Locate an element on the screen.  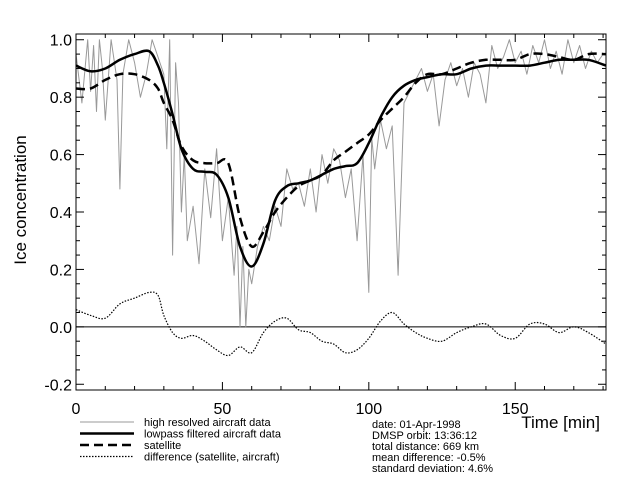
legend-label: high resolved aircraft data is located at coordinates (207, 423).